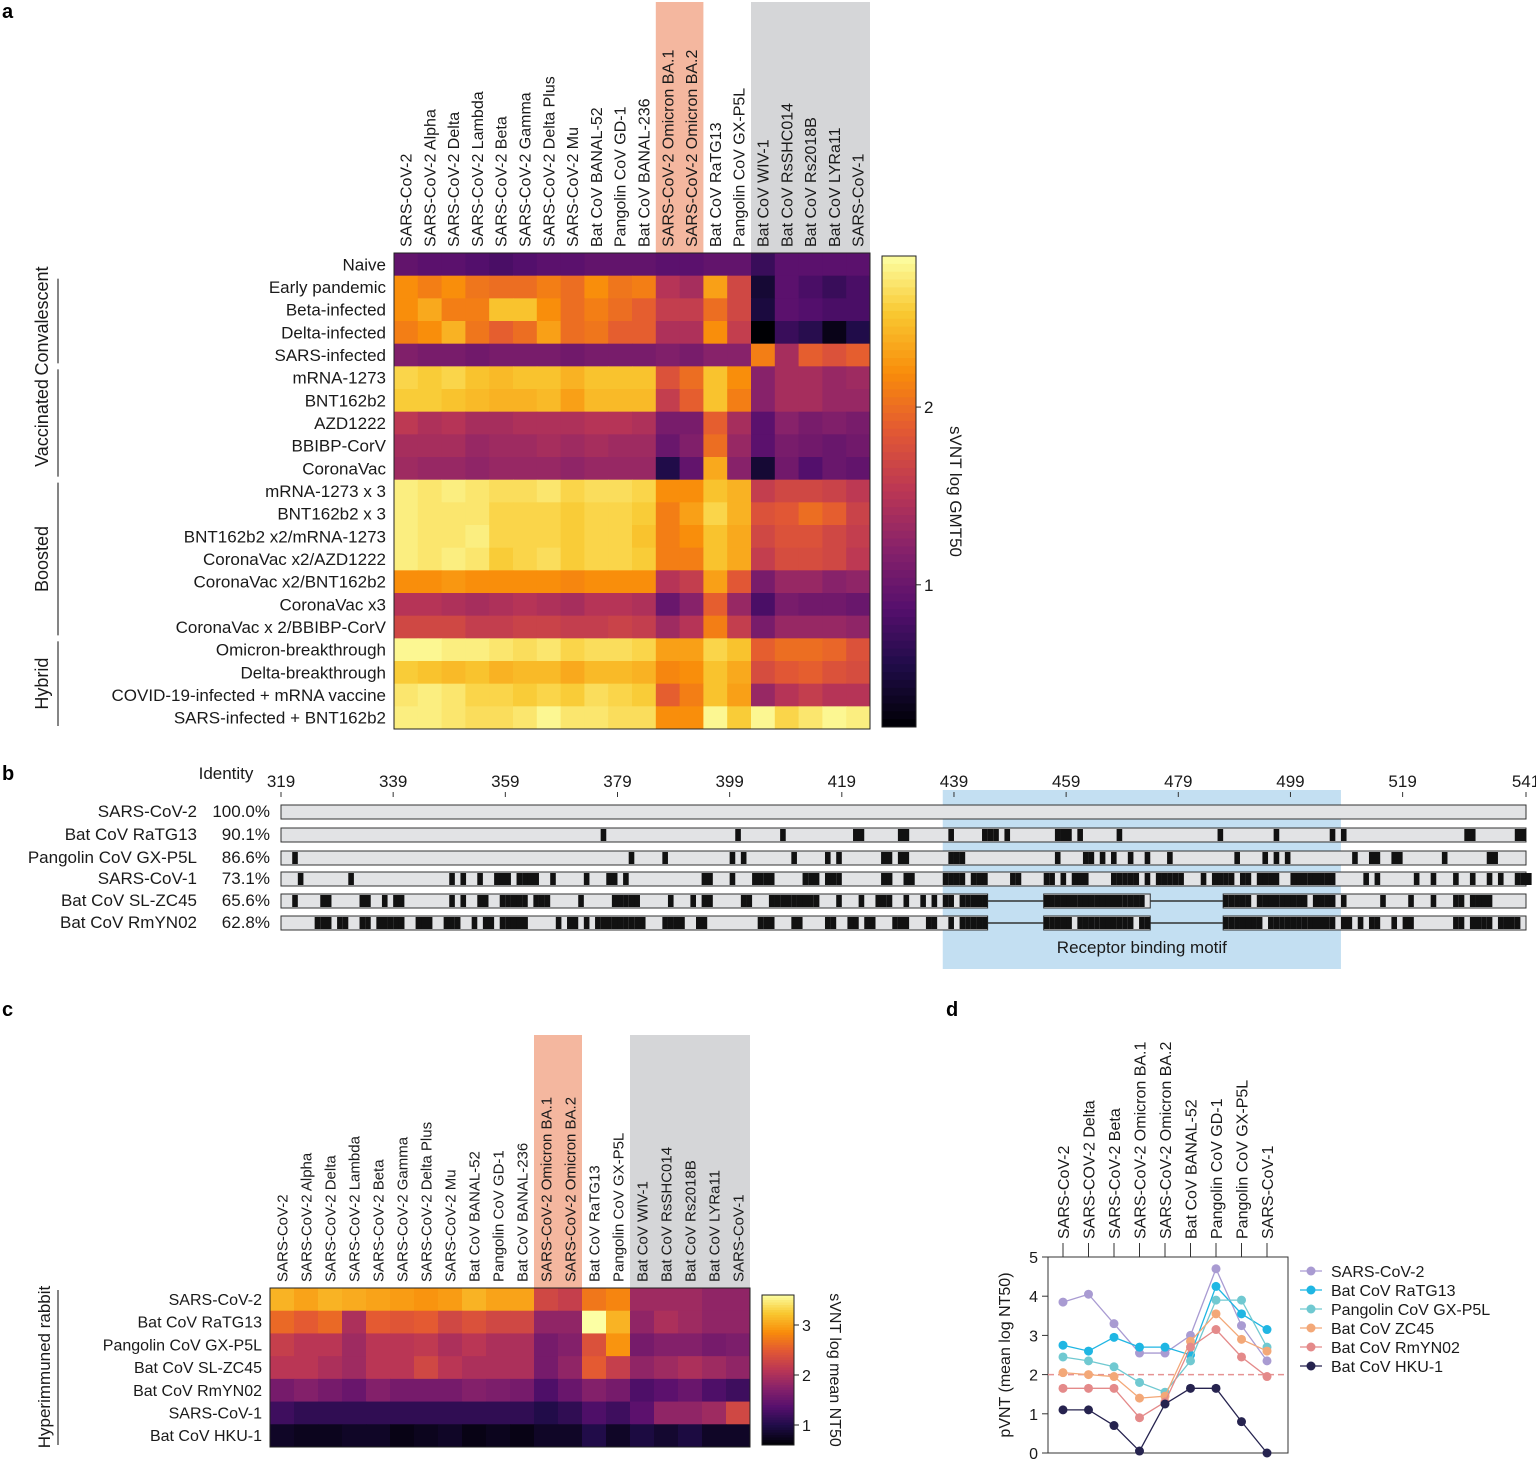 The height and width of the screenshot is (1461, 1536). What do you see at coordinates (764, 193) in the screenshot?
I see `column-label: Bat CoV WIV-1` at bounding box center [764, 193].